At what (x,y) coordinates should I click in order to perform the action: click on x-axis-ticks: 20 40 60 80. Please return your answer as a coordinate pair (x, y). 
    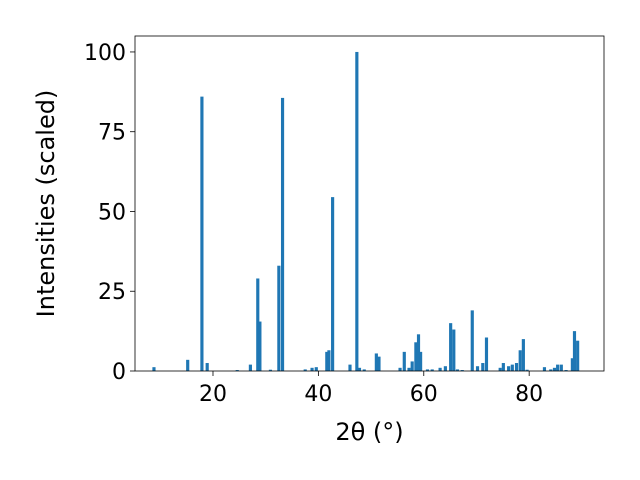
    Looking at the image, I should click on (371, 389).